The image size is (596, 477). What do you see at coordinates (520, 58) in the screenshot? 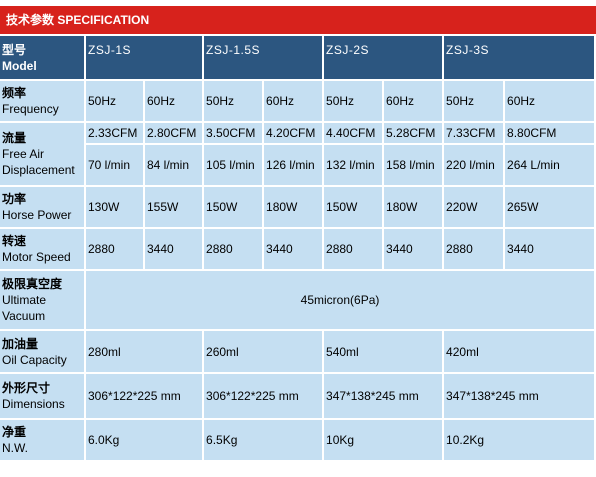
I see `model-name-cell: ZSJ-3S` at bounding box center [520, 58].